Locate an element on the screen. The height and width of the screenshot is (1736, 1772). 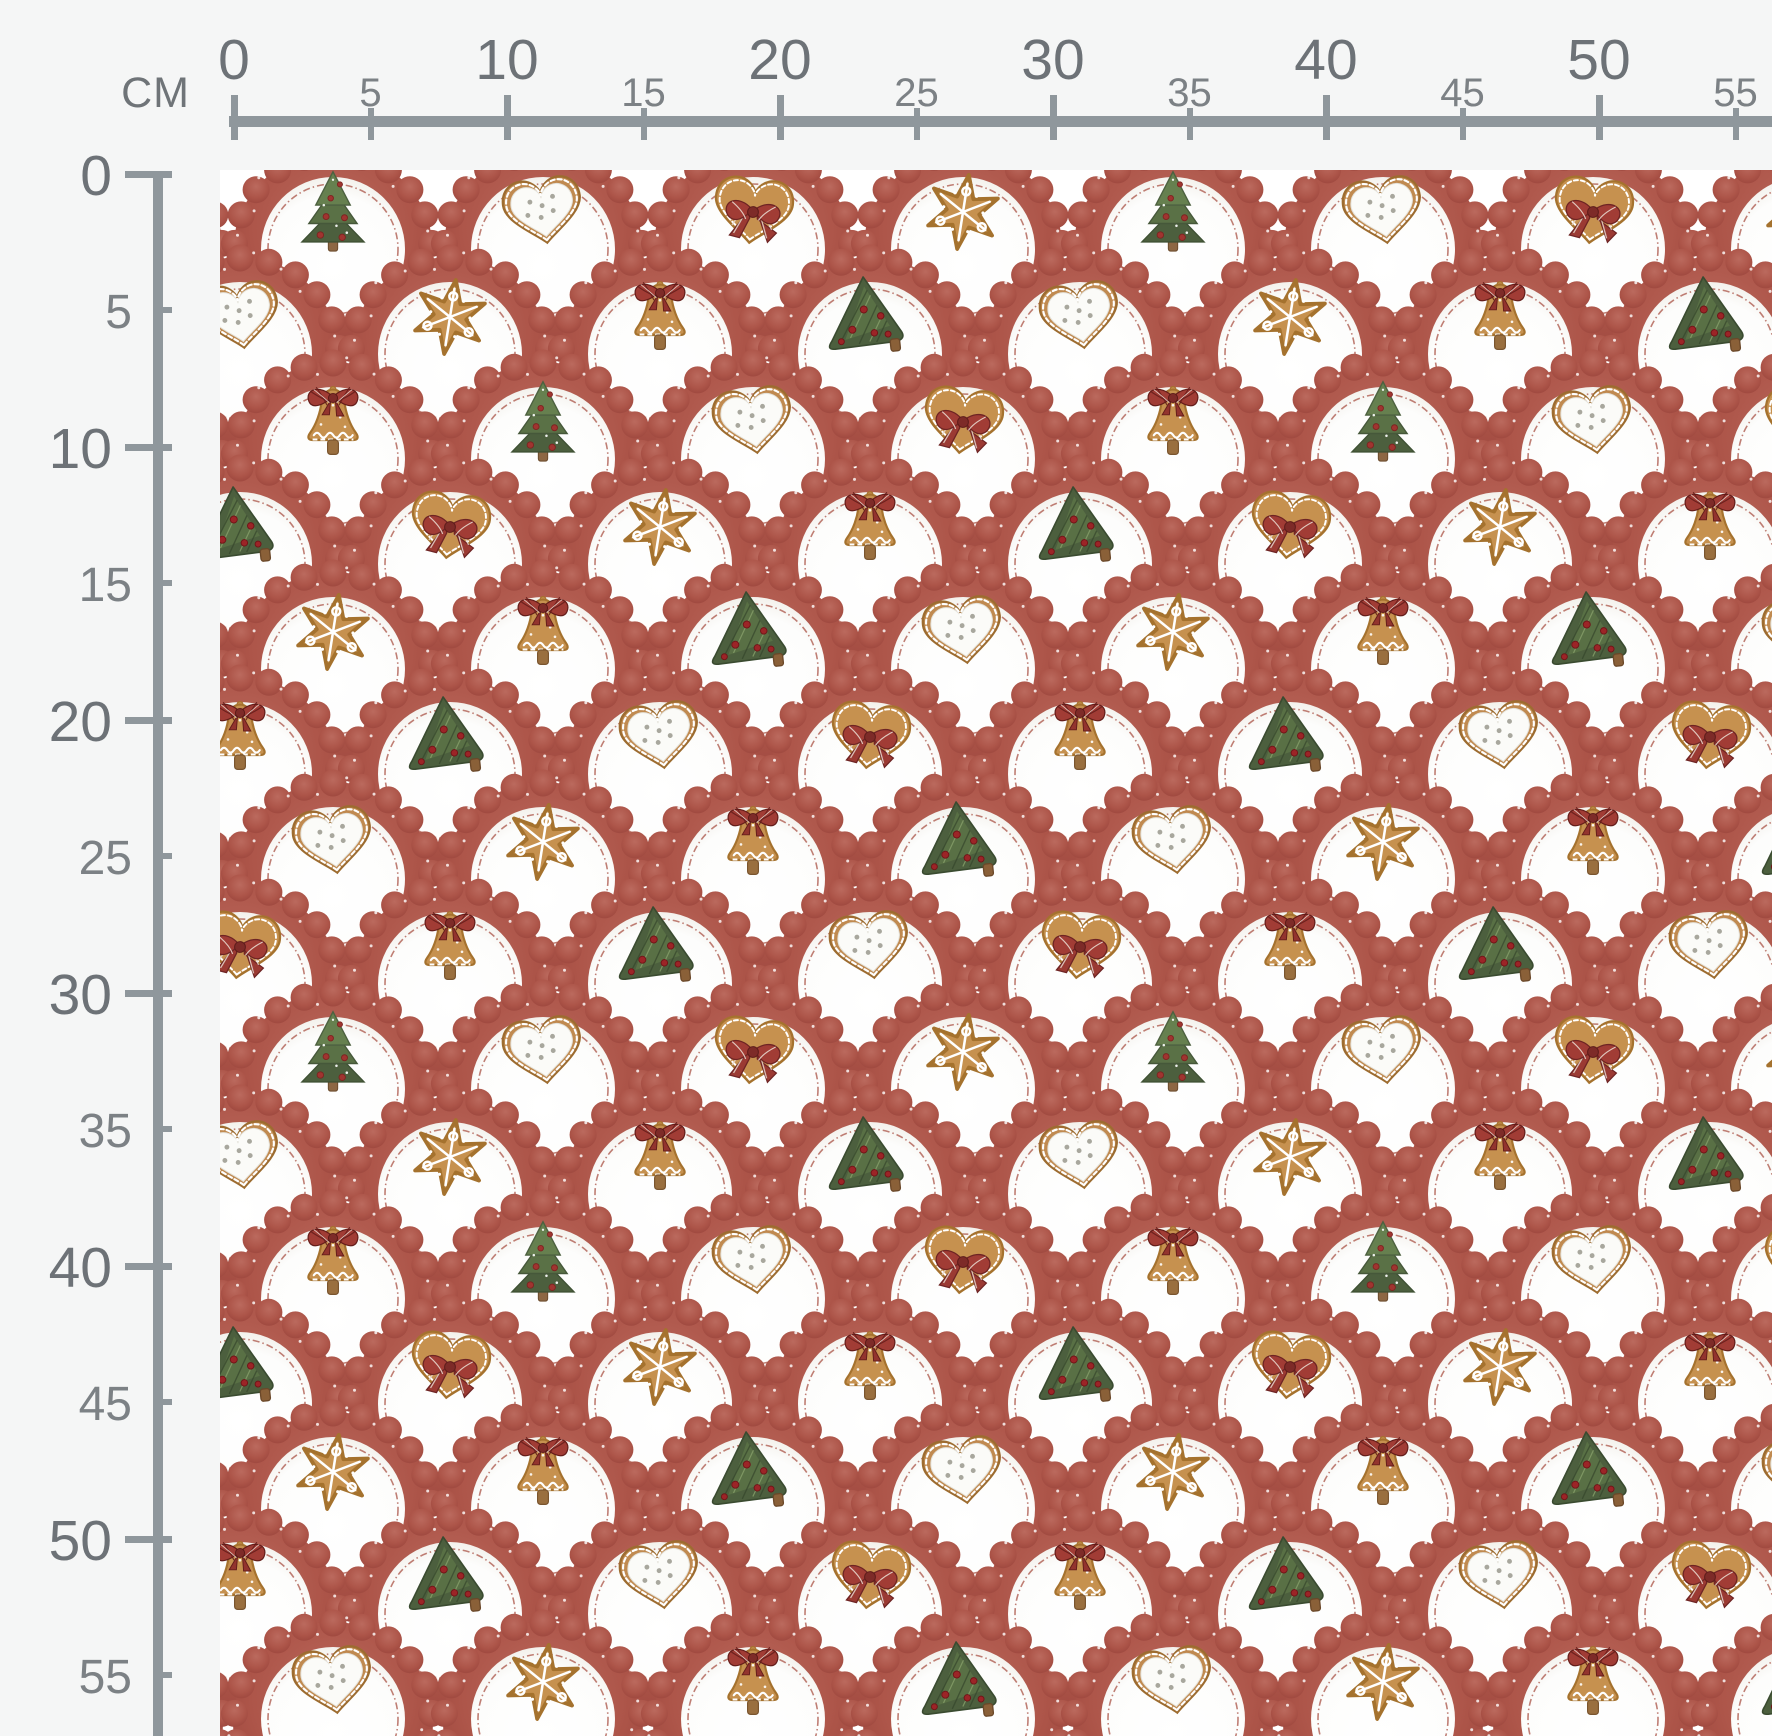
v-ruler-label-0: 0 is located at coordinates (96, 176).